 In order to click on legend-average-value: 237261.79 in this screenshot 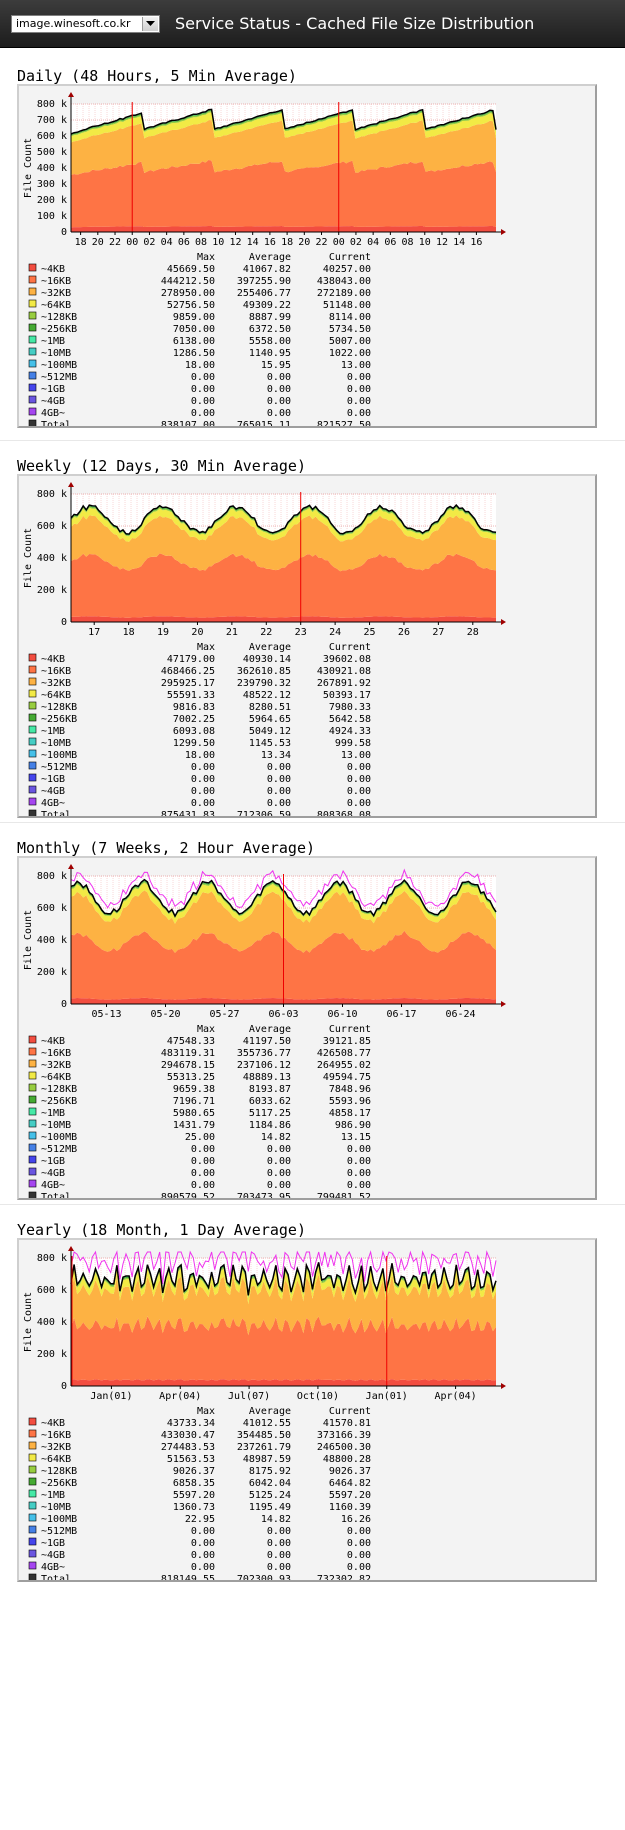, I will do `click(264, 1447)`.